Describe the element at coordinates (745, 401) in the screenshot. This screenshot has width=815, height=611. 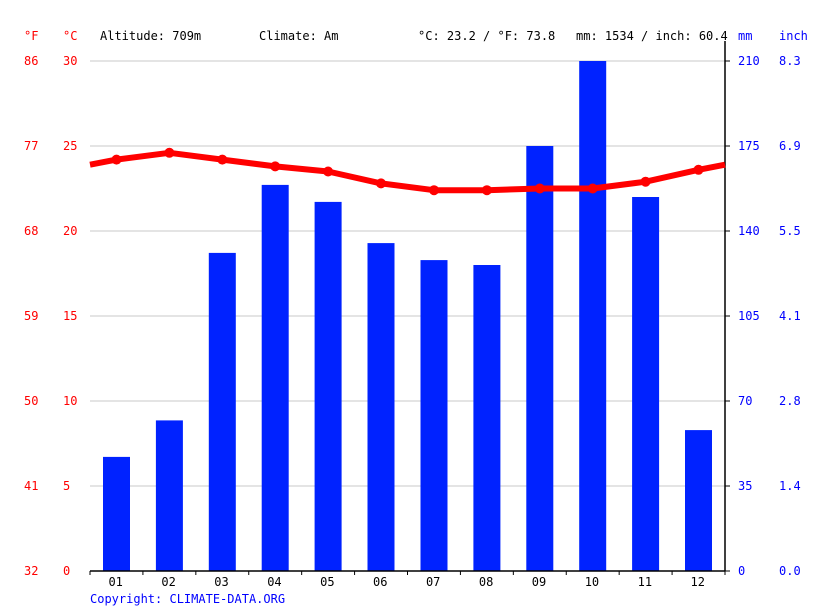
I see `mm-tick-label: 70` at that location.